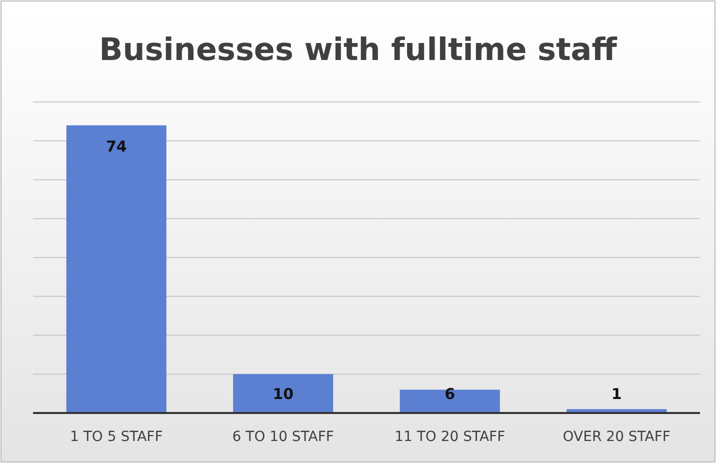  Describe the element at coordinates (116, 436) in the screenshot. I see `x-tick-label: 1 TO 5 STAFF` at that location.